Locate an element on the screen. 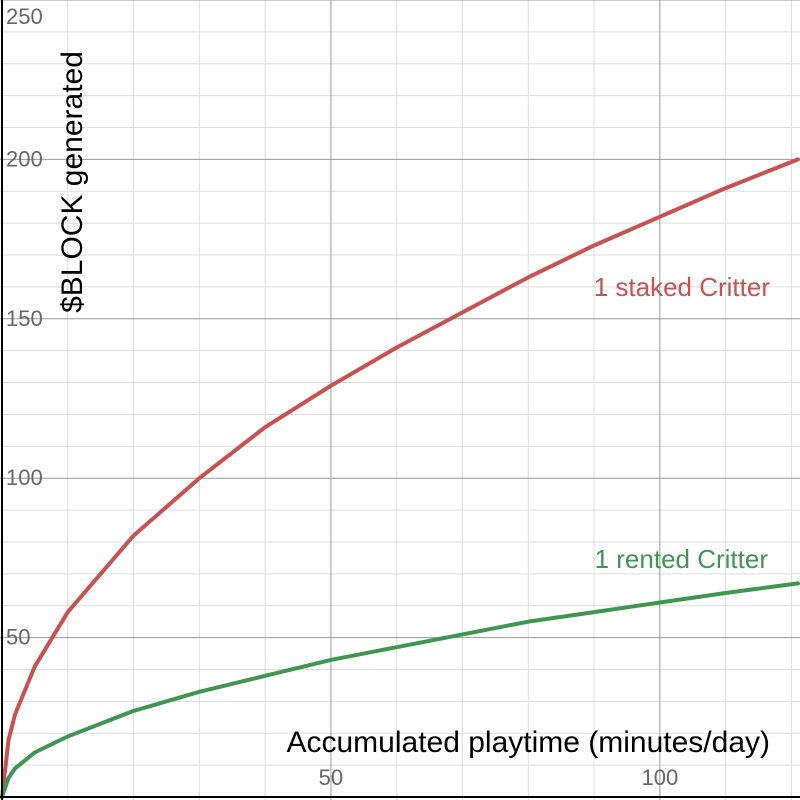 The image size is (800, 800). x-axis-title: Accumulated playtime (minutes/day) is located at coordinates (528, 742).